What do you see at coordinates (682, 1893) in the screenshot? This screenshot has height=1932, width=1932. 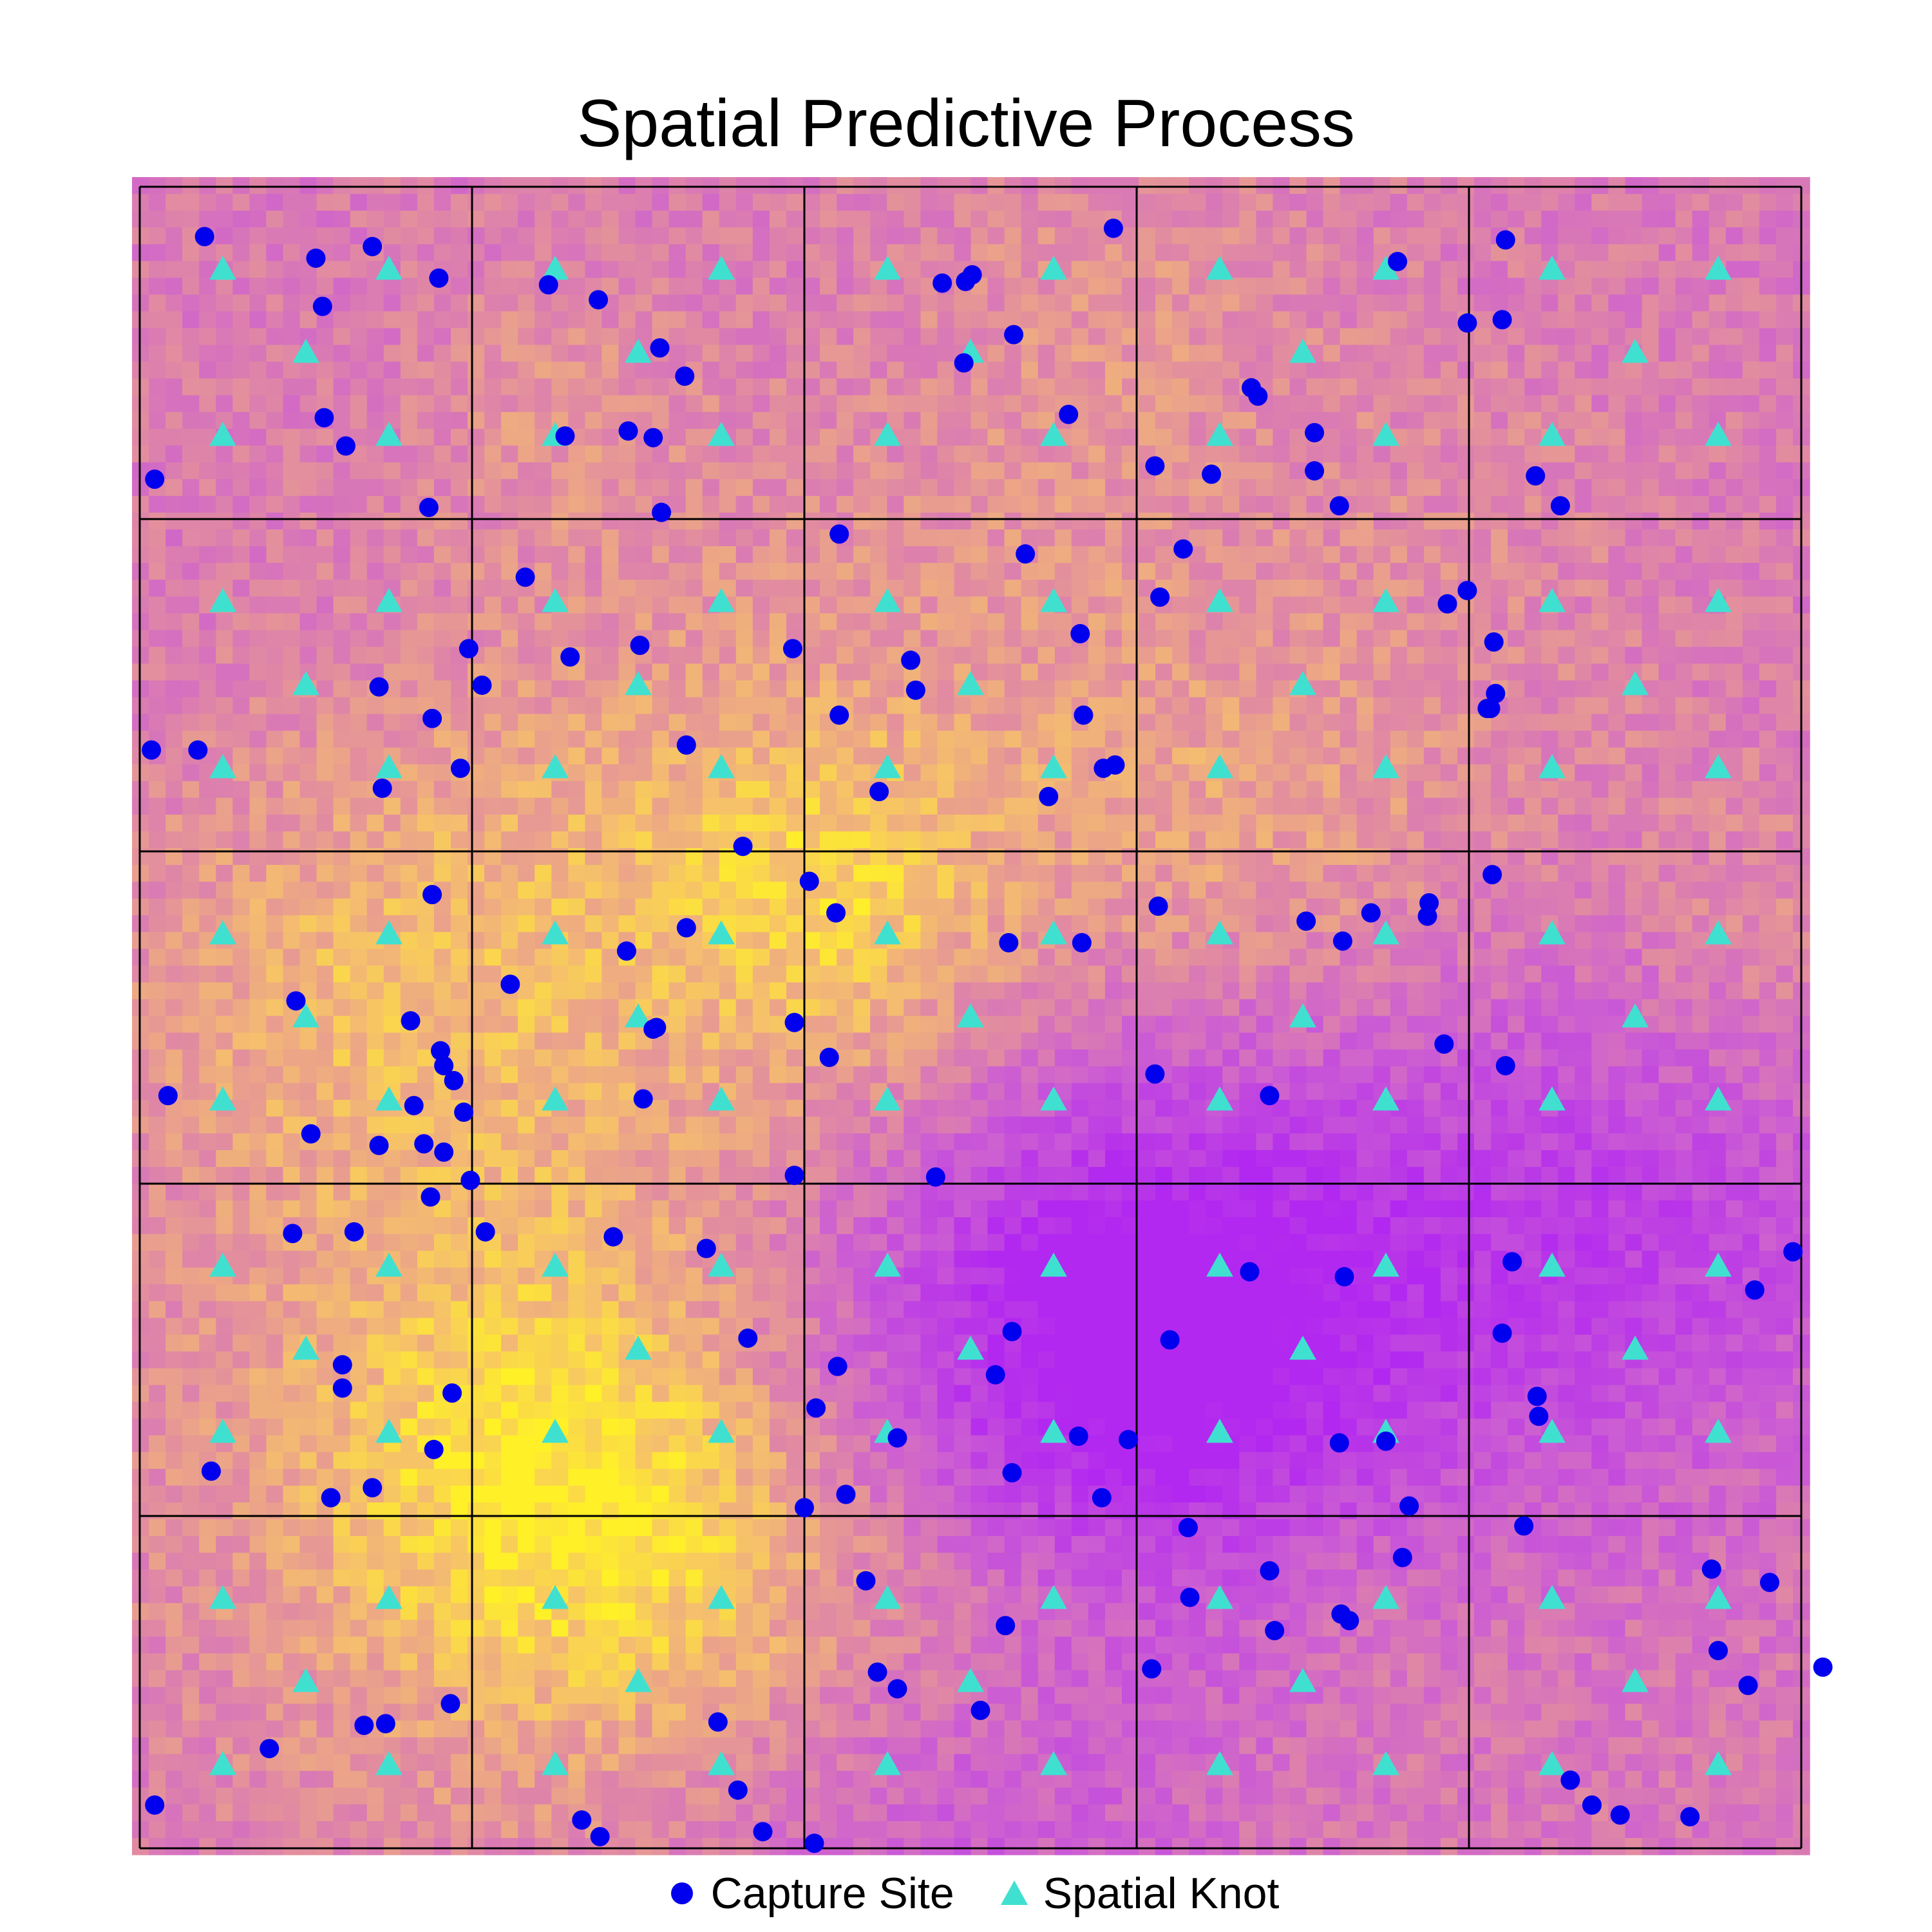 I see `capture-site-legend-icon` at bounding box center [682, 1893].